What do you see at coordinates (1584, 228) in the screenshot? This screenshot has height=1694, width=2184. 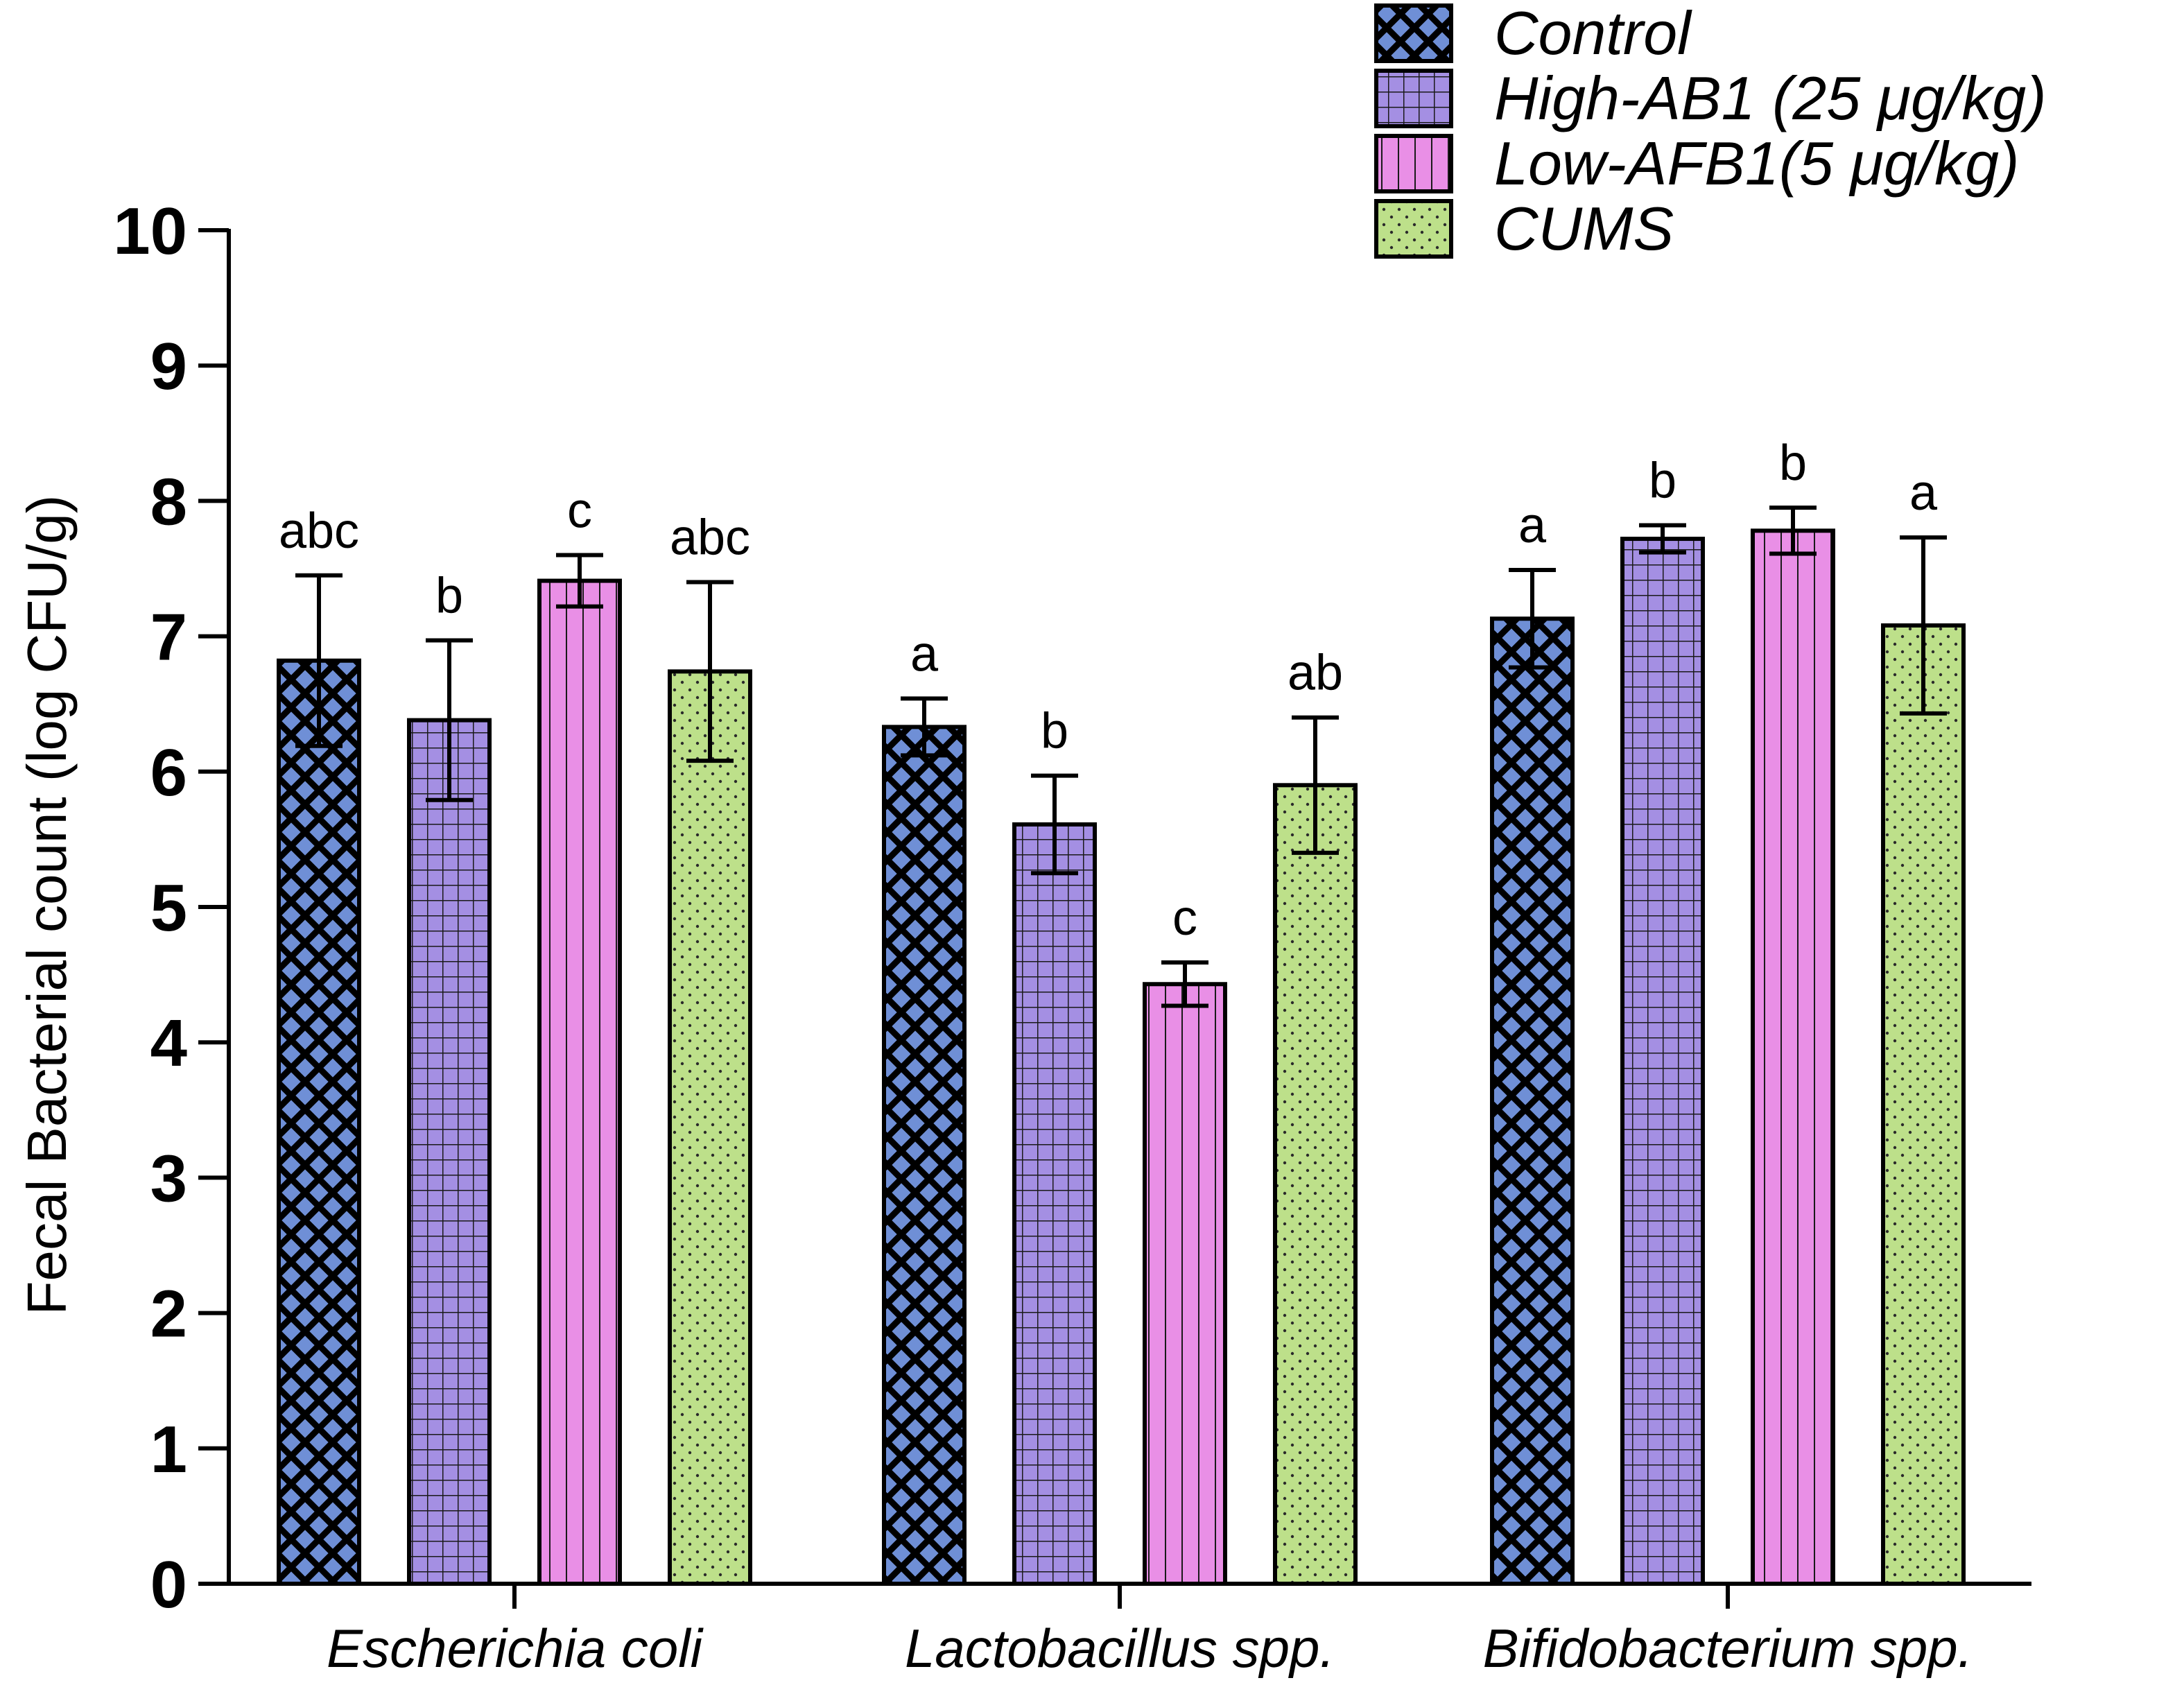 I see `legend-label: CUMS` at bounding box center [1584, 228].